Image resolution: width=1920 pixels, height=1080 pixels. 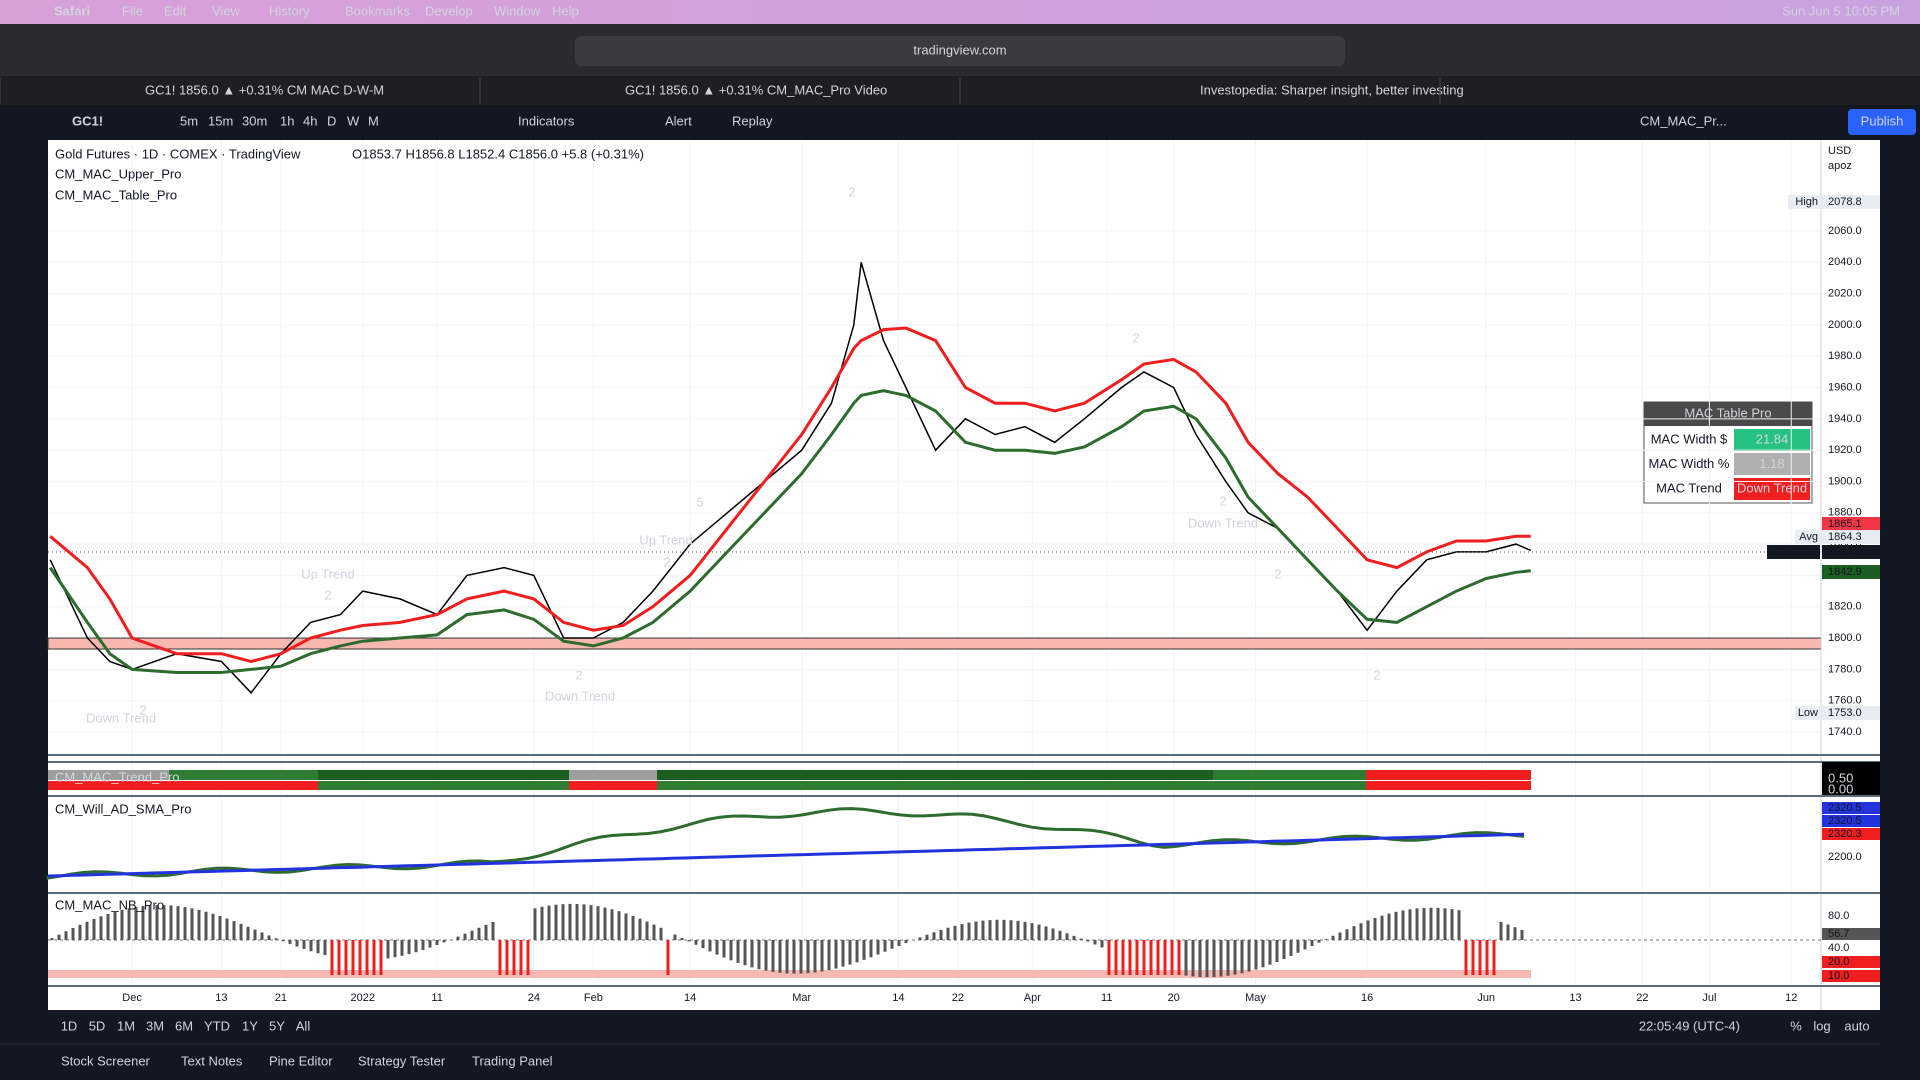 I want to click on panel-scale: 56.7, so click(x=1838, y=934).